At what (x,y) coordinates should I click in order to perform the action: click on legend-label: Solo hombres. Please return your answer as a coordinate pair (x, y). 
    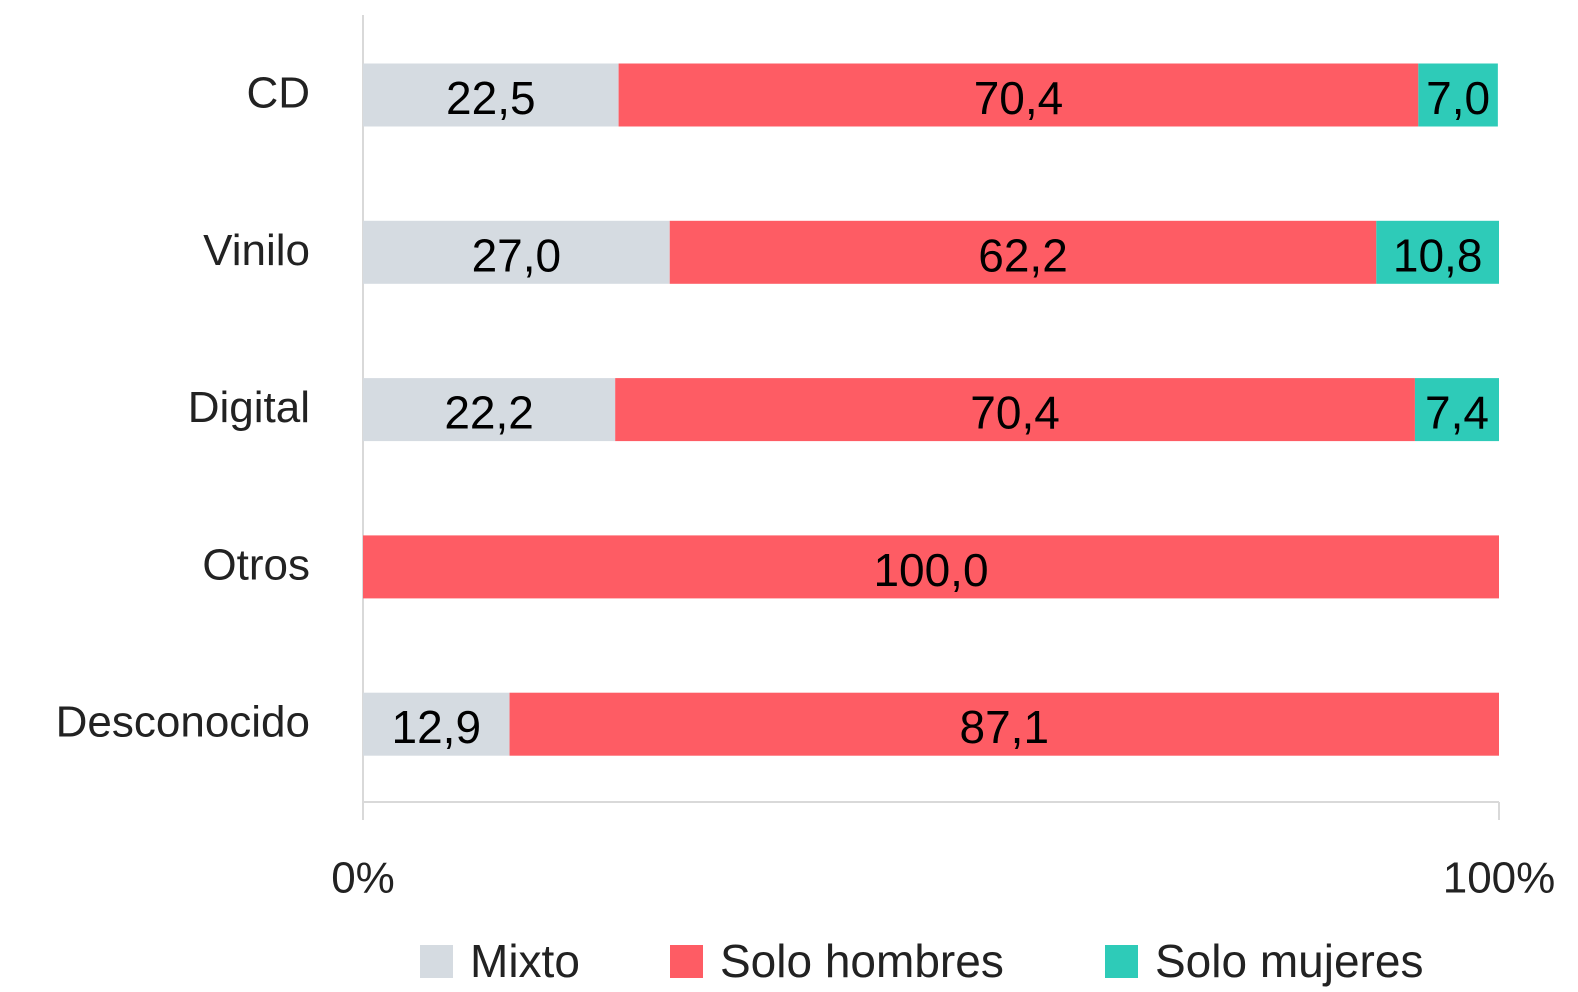
    Looking at the image, I should click on (862, 961).